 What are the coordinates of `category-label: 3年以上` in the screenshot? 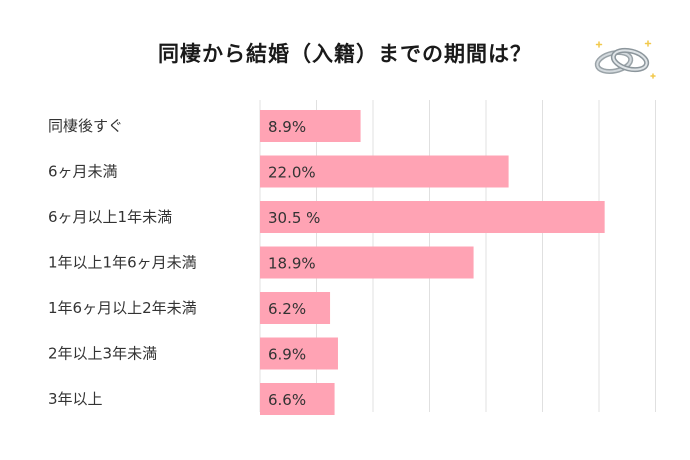 It's located at (75, 399).